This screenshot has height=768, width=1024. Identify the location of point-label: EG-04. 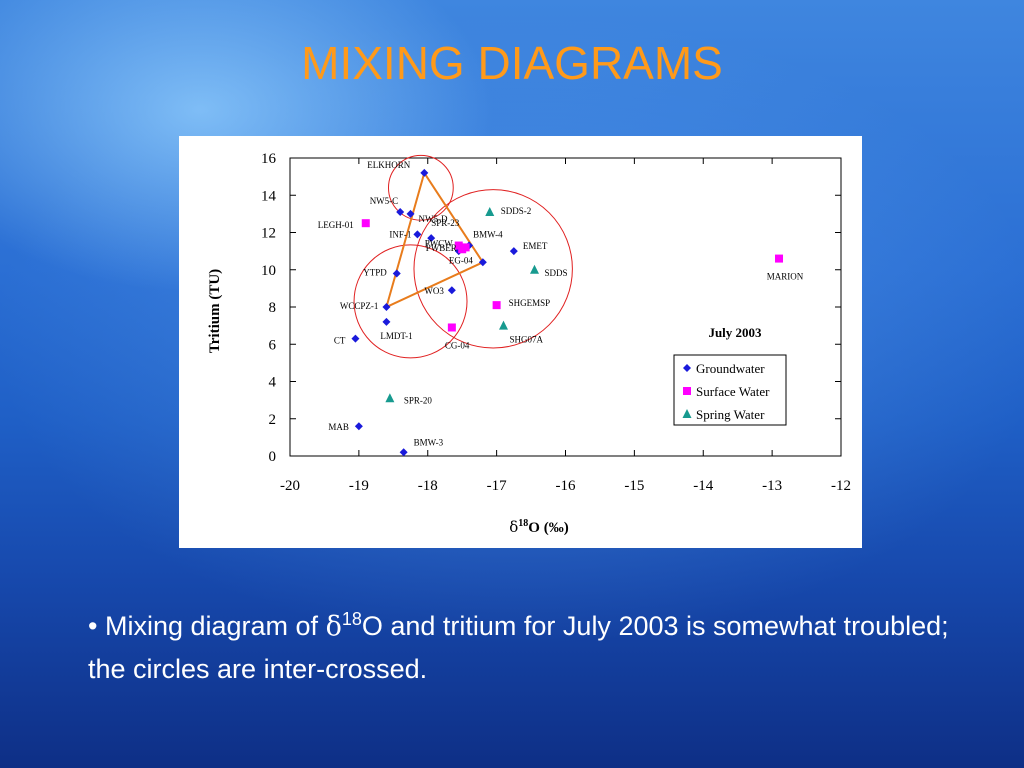
(461, 260).